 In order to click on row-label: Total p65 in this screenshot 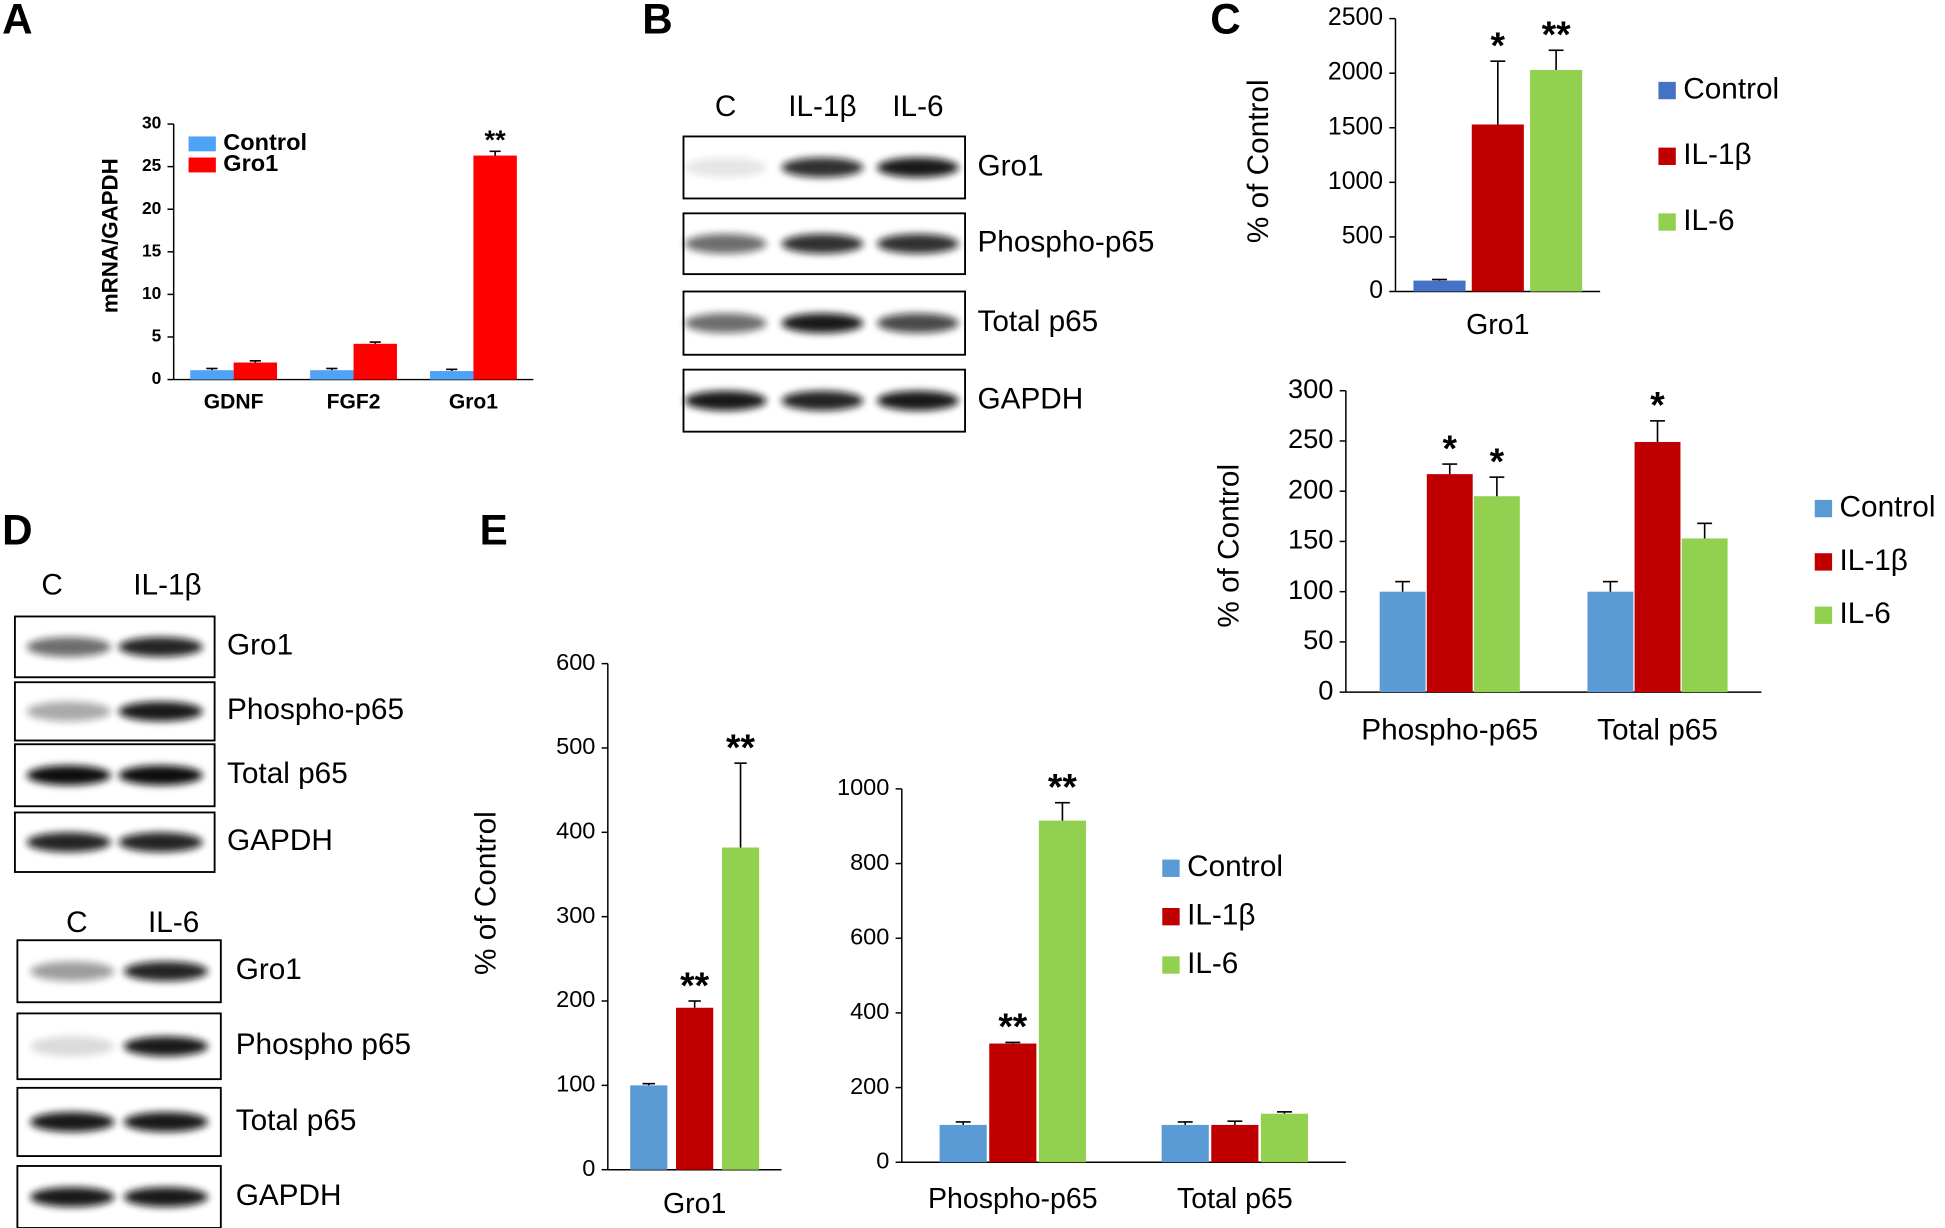, I will do `click(287, 773)`.